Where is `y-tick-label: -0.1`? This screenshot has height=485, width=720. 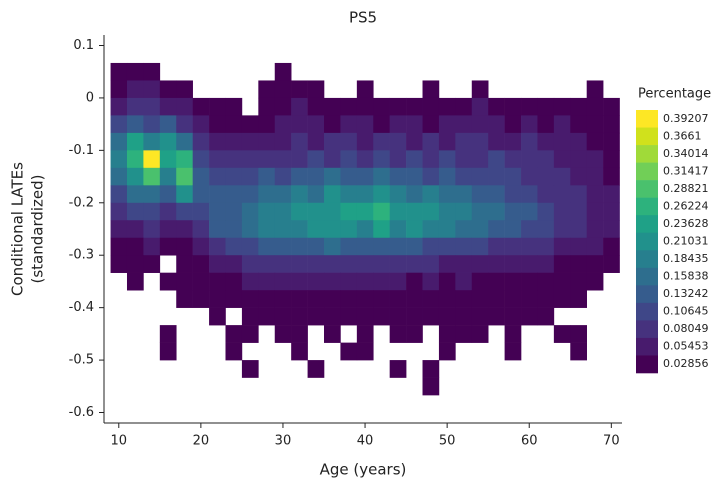
y-tick-label: -0.1 is located at coordinates (81, 150).